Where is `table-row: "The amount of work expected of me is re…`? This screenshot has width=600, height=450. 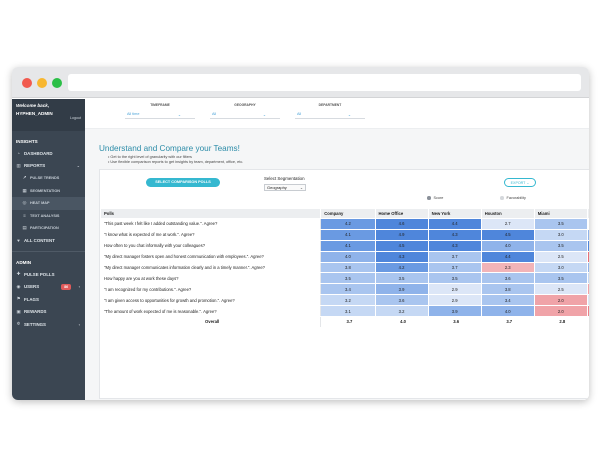
table-row: "The amount of work expected of me is re… is located at coordinates (344, 311).